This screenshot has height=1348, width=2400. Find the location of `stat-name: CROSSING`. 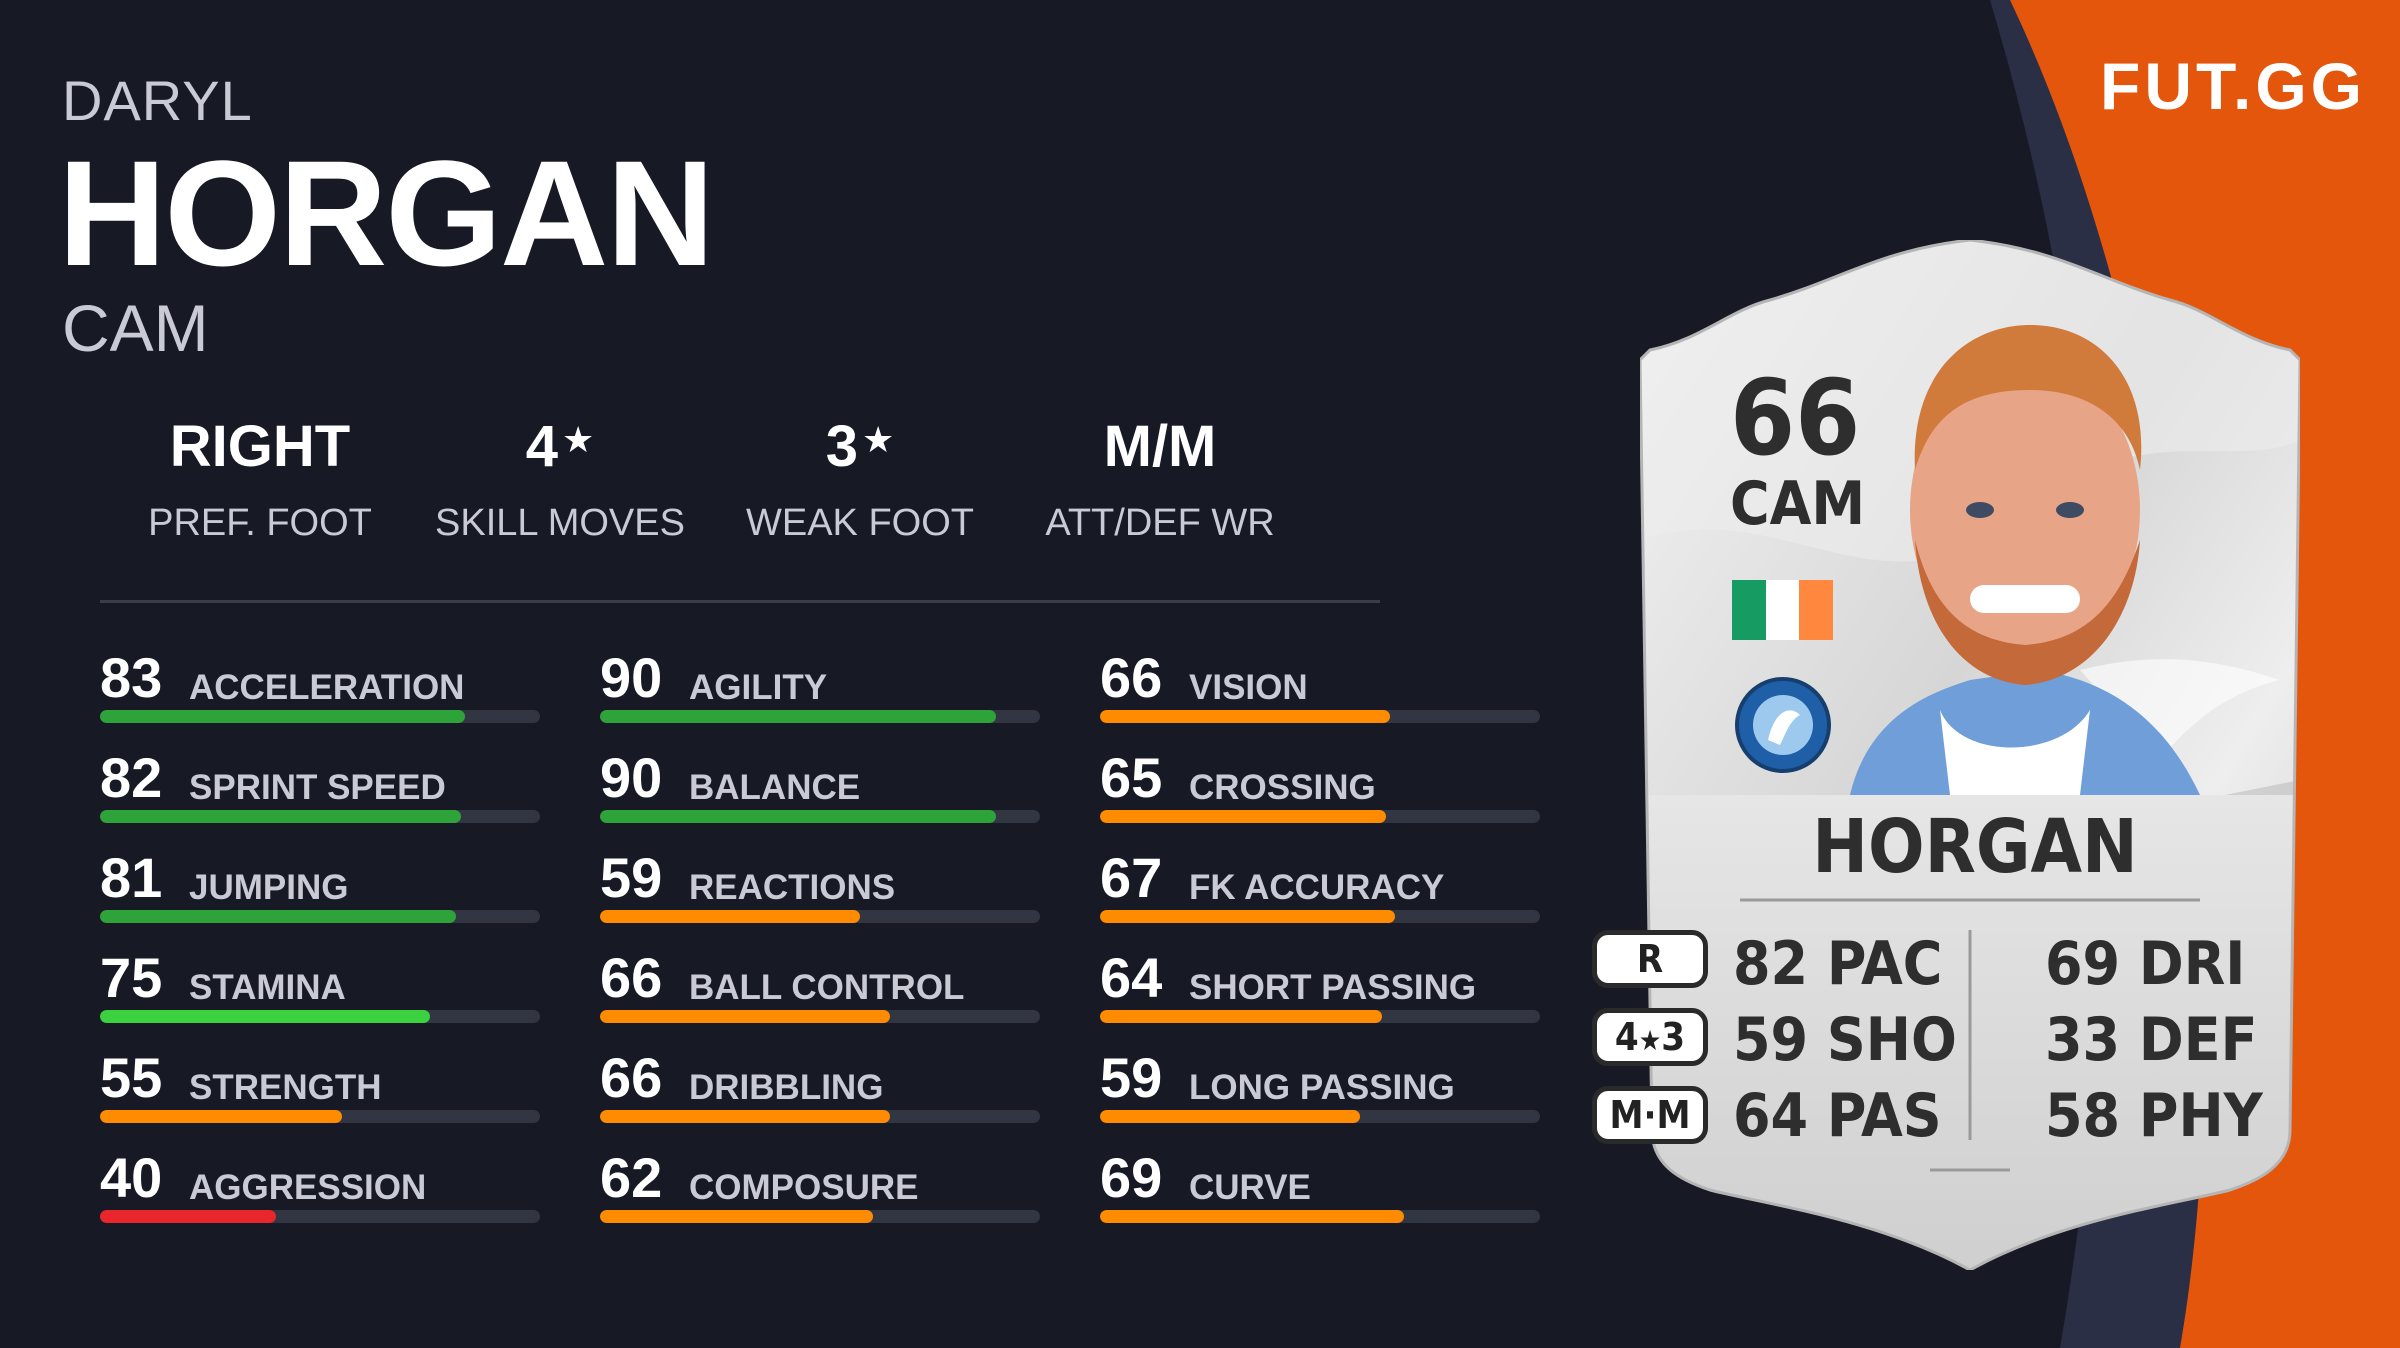

stat-name: CROSSING is located at coordinates (1282, 787).